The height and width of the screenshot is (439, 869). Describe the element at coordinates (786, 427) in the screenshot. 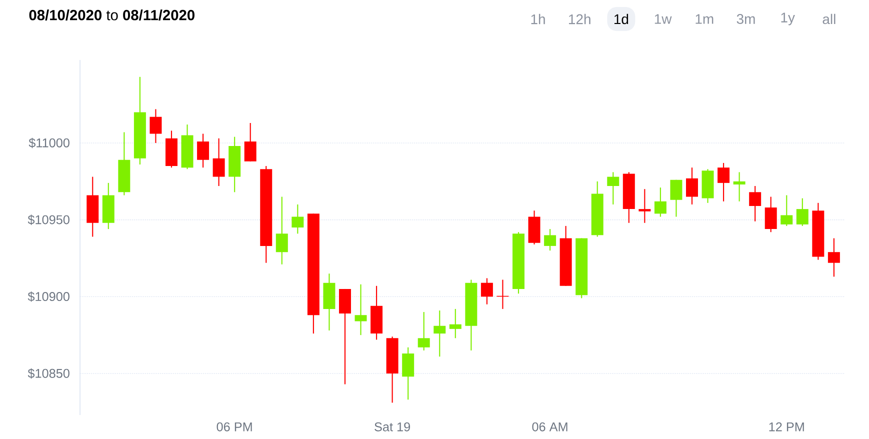

I see `x-tick-label: 12 PM` at that location.